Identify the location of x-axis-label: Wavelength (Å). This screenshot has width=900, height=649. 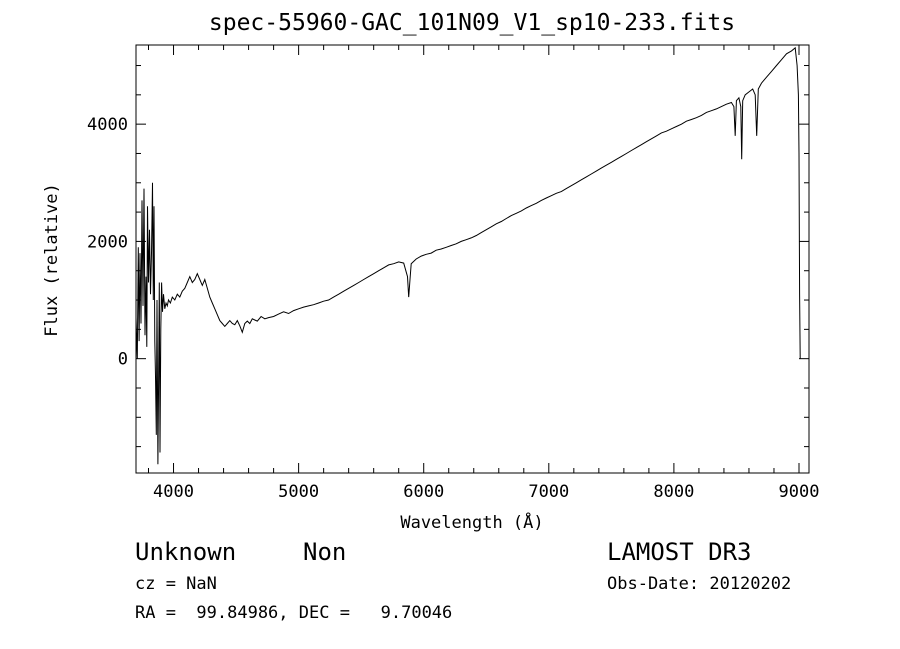
(471, 522).